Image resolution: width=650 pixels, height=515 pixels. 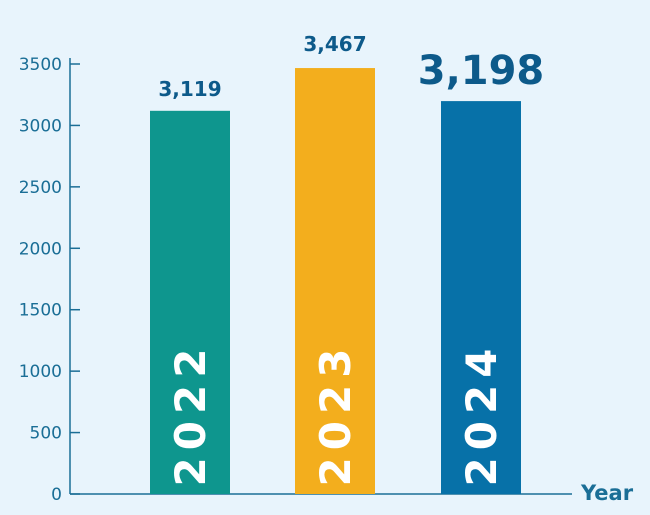 I want to click on bar-2024, so click(x=481, y=298).